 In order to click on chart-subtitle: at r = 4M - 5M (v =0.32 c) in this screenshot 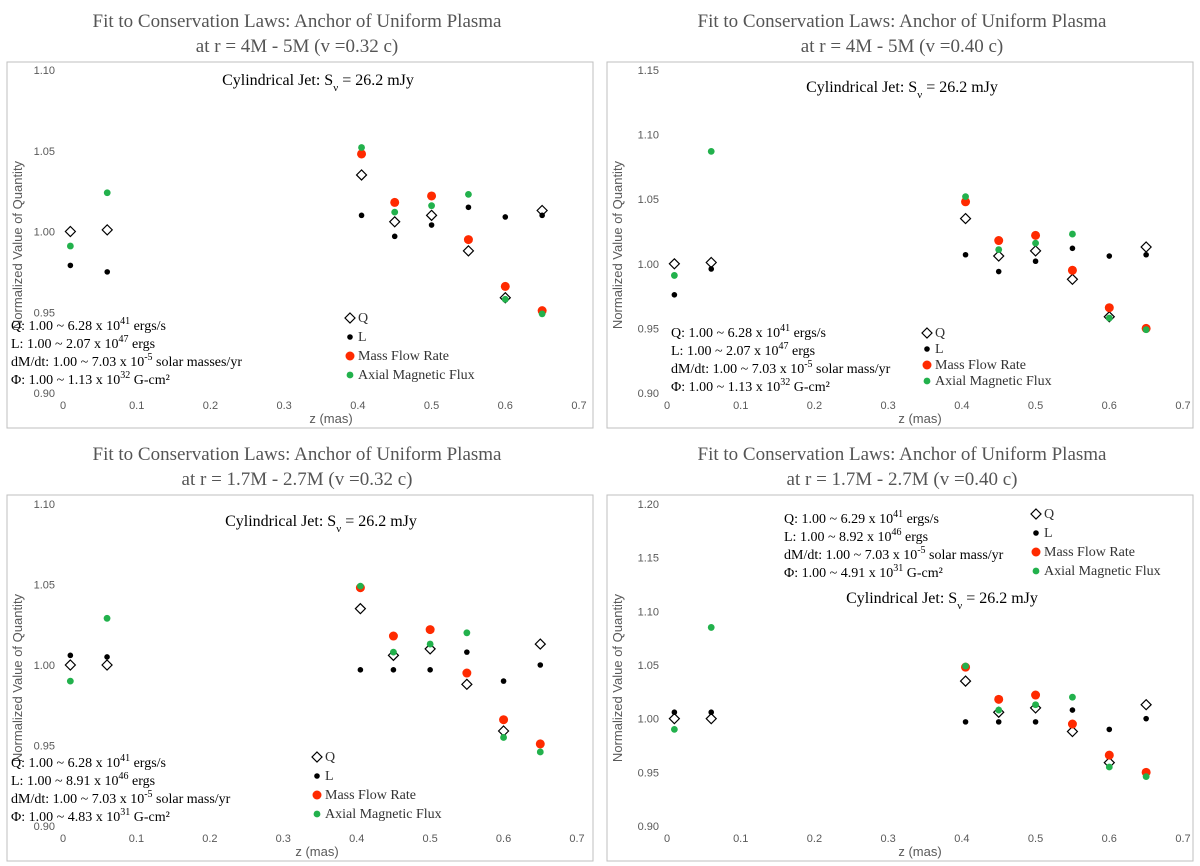, I will do `click(297, 46)`.